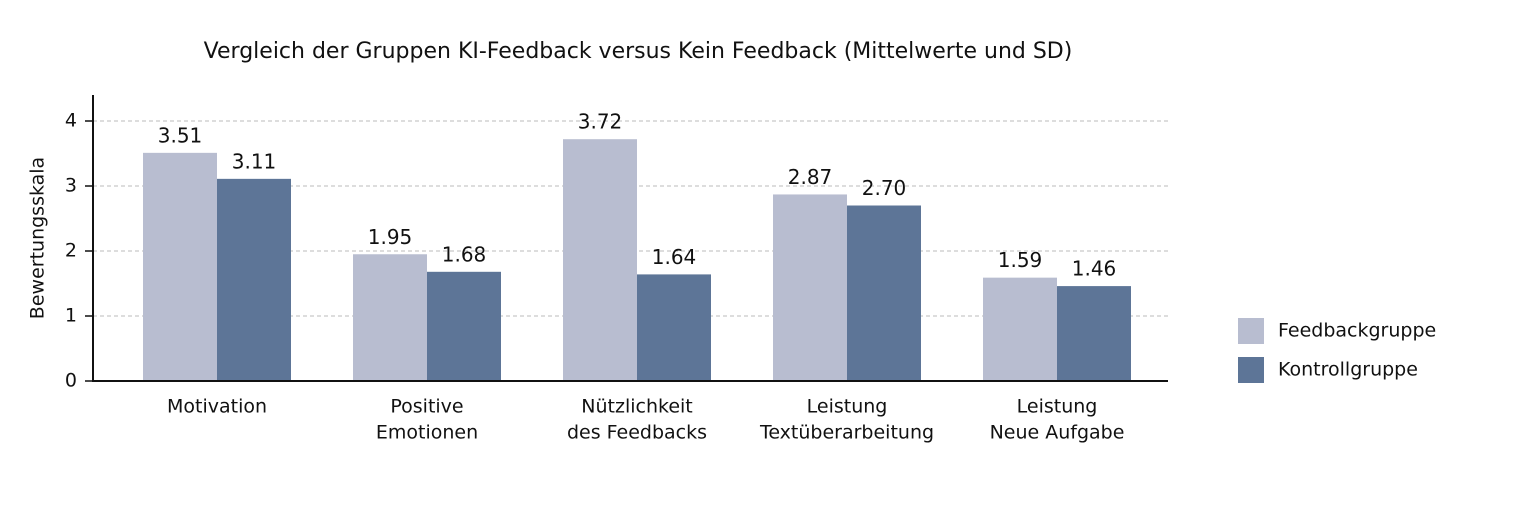 The width and height of the screenshot is (1529, 530). I want to click on legend-label: Feedbackgruppe, so click(1357, 331).